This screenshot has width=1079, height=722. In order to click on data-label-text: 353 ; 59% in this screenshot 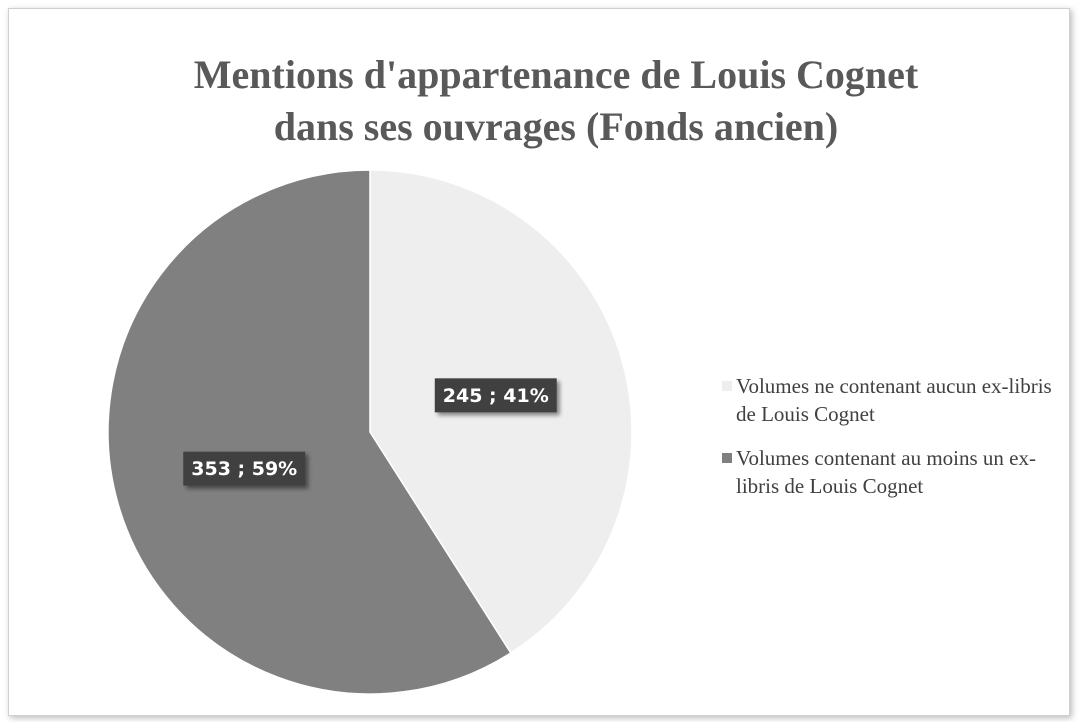, I will do `click(244, 469)`.